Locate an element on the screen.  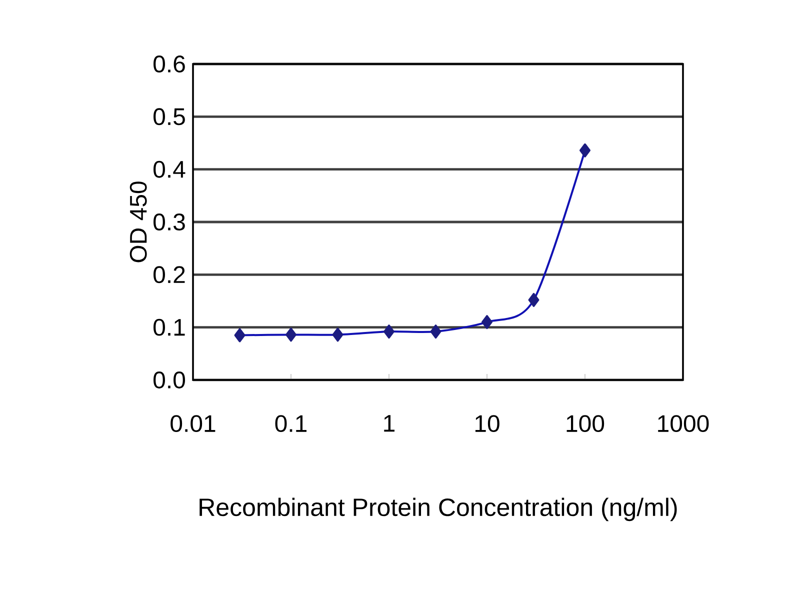
x-axis-title: Recombinant Protein Concentration (ng/ml) is located at coordinates (438, 510).